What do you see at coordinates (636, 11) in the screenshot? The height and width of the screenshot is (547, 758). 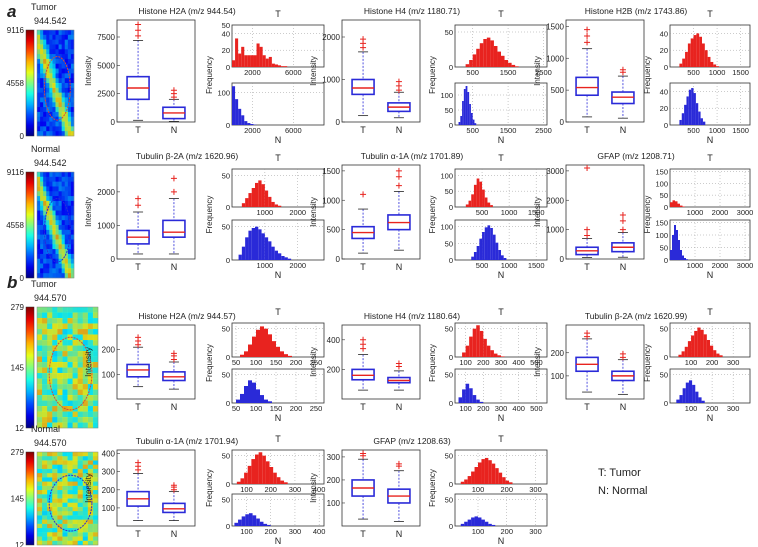 I see `boxplot-title: Histone H2B (m/z 1743.86)` at bounding box center [636, 11].